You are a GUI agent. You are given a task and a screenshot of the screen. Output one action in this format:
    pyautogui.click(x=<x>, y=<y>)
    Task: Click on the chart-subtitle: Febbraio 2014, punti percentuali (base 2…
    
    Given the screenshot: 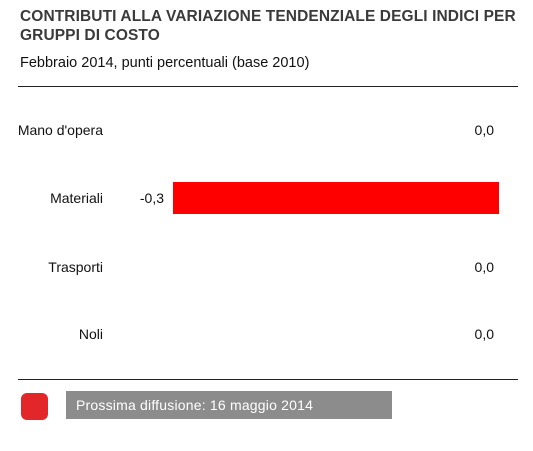 What is the action you would take?
    pyautogui.click(x=165, y=63)
    